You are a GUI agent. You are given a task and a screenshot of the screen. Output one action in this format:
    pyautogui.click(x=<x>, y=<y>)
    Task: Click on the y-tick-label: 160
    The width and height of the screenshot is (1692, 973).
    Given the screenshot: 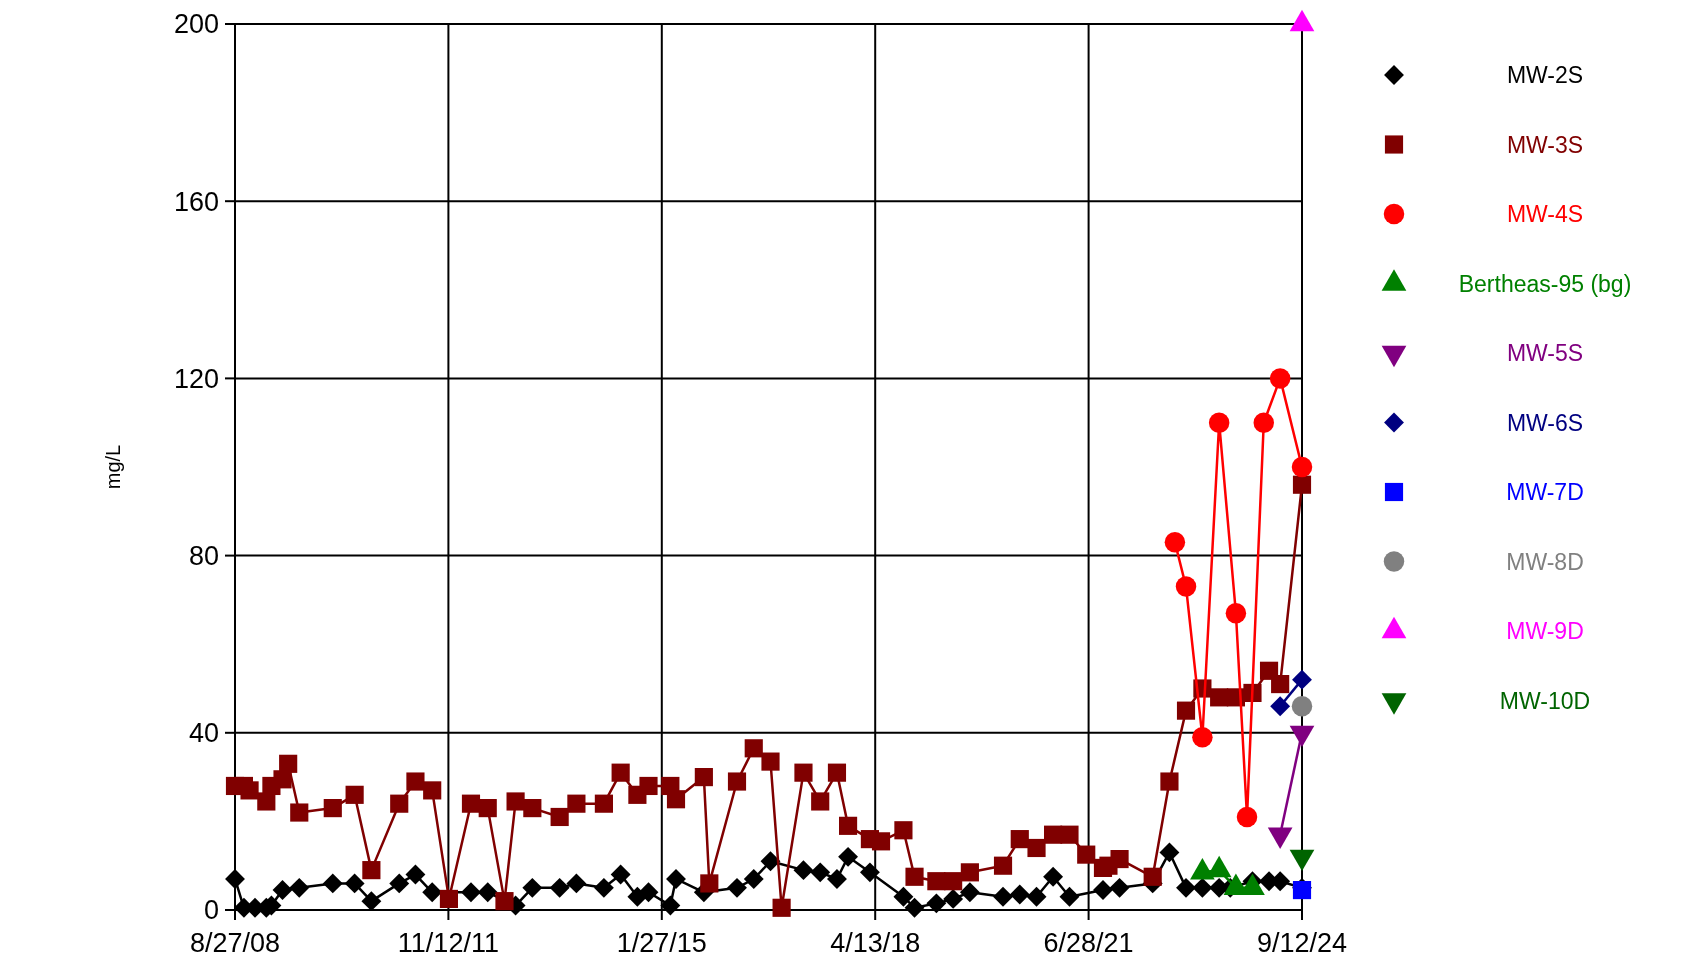 What is the action you would take?
    pyautogui.click(x=196, y=201)
    